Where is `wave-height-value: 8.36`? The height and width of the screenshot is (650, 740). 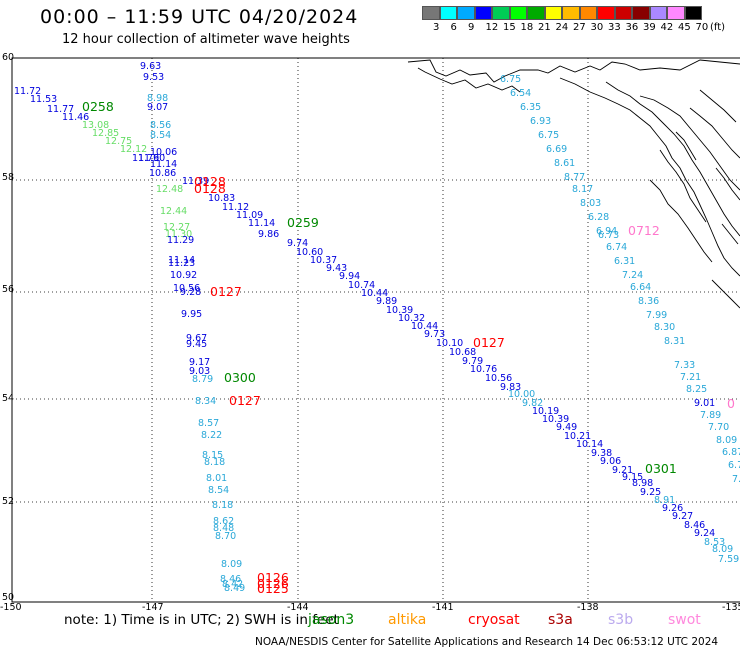 wave-height-value: 8.36 is located at coordinates (648, 301).